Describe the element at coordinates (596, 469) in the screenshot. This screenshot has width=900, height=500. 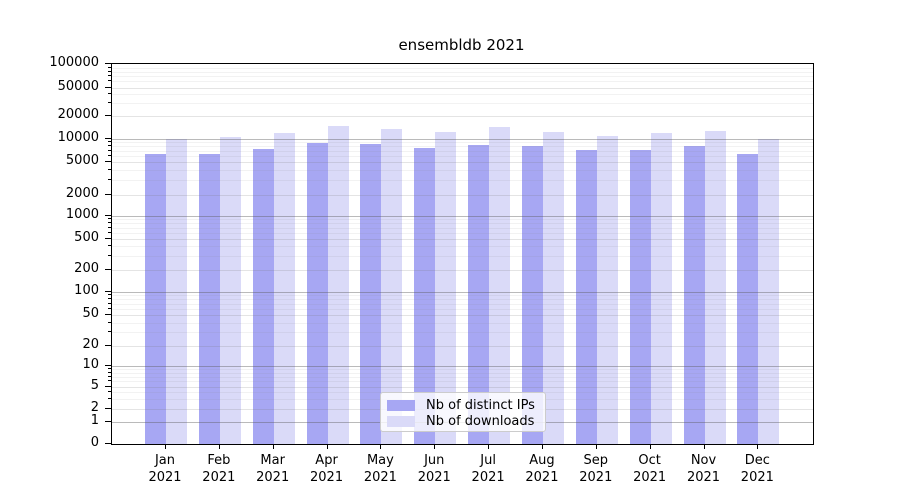
I see `x-tick-label: Sep 2021` at that location.